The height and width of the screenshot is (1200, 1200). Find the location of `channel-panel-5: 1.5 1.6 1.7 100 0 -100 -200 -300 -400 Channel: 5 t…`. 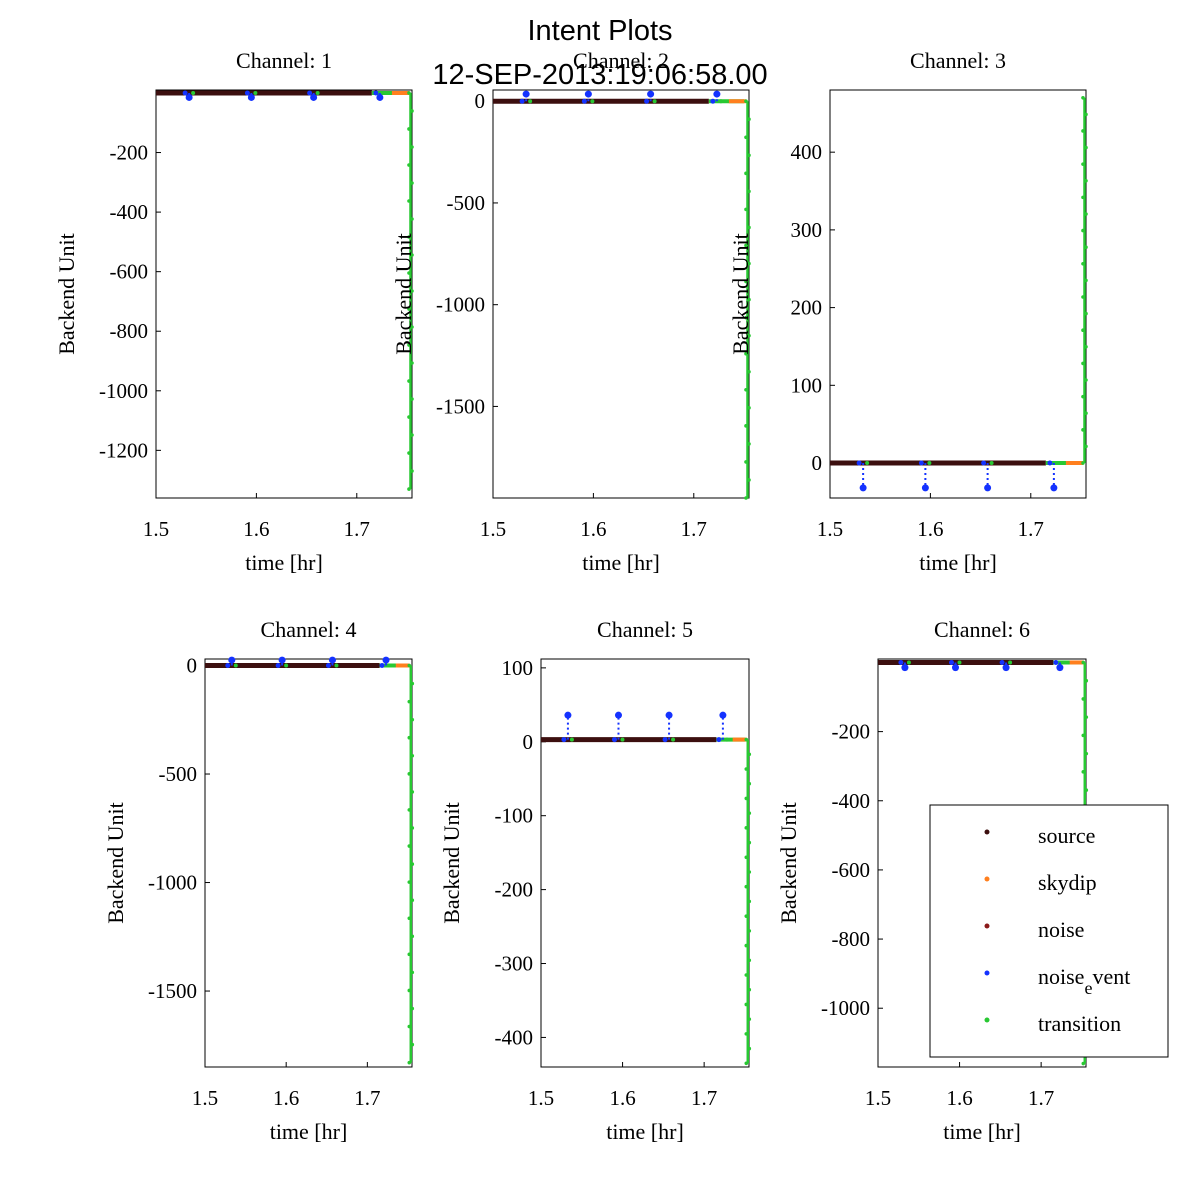

channel-panel-5: 1.5 1.6 1.7 100 0 -100 -200 -300 -400 Channel: 5 t… is located at coordinates (595, 880).